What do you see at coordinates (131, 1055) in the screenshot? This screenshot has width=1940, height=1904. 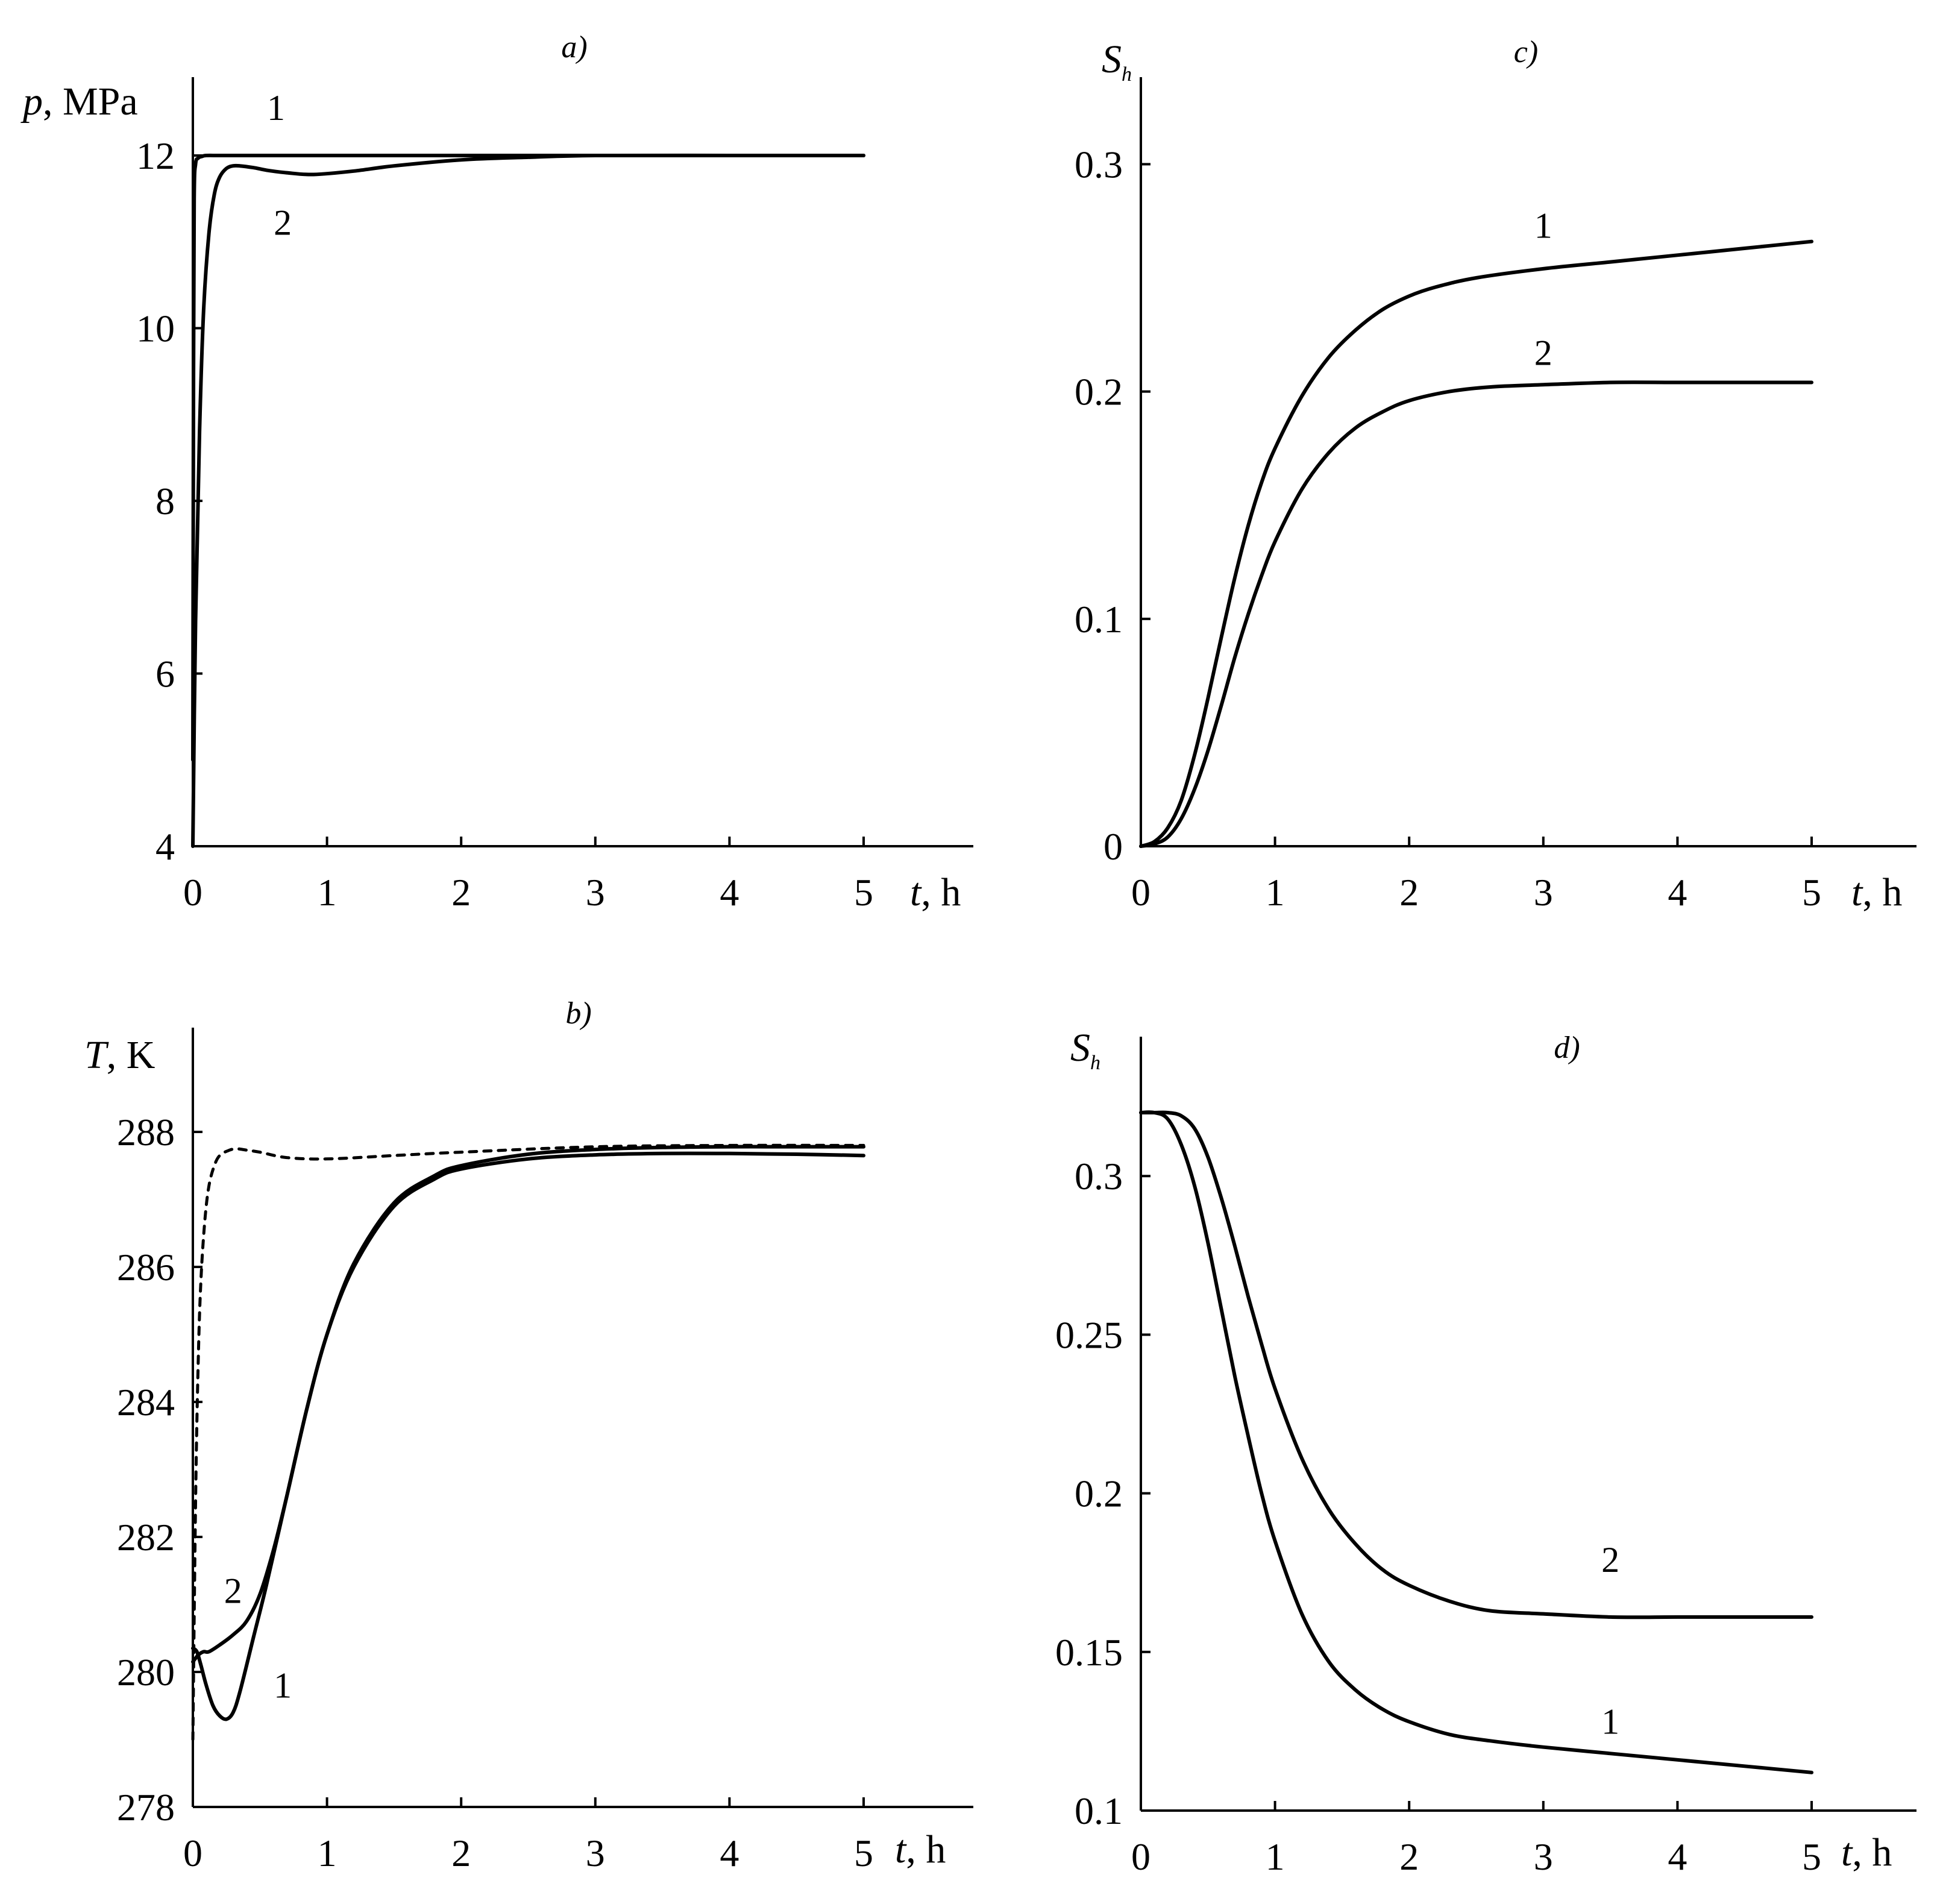 I see `y-axis-unit: , K` at bounding box center [131, 1055].